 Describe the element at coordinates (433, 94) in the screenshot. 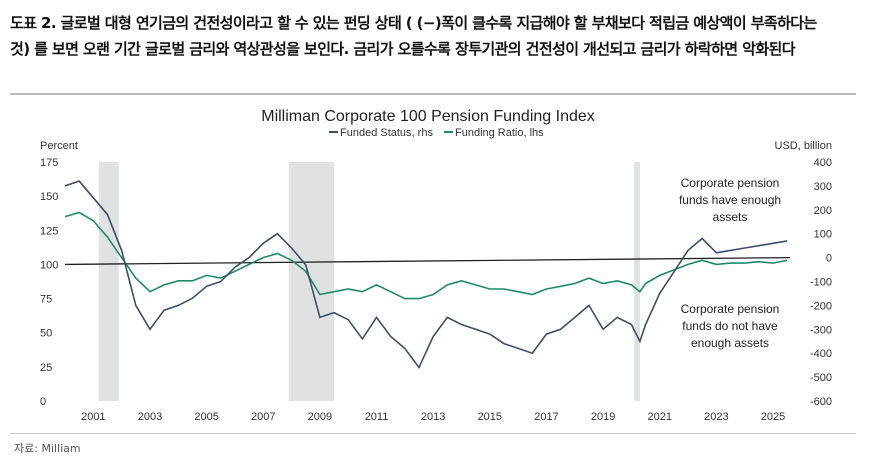

I see `divider` at that location.